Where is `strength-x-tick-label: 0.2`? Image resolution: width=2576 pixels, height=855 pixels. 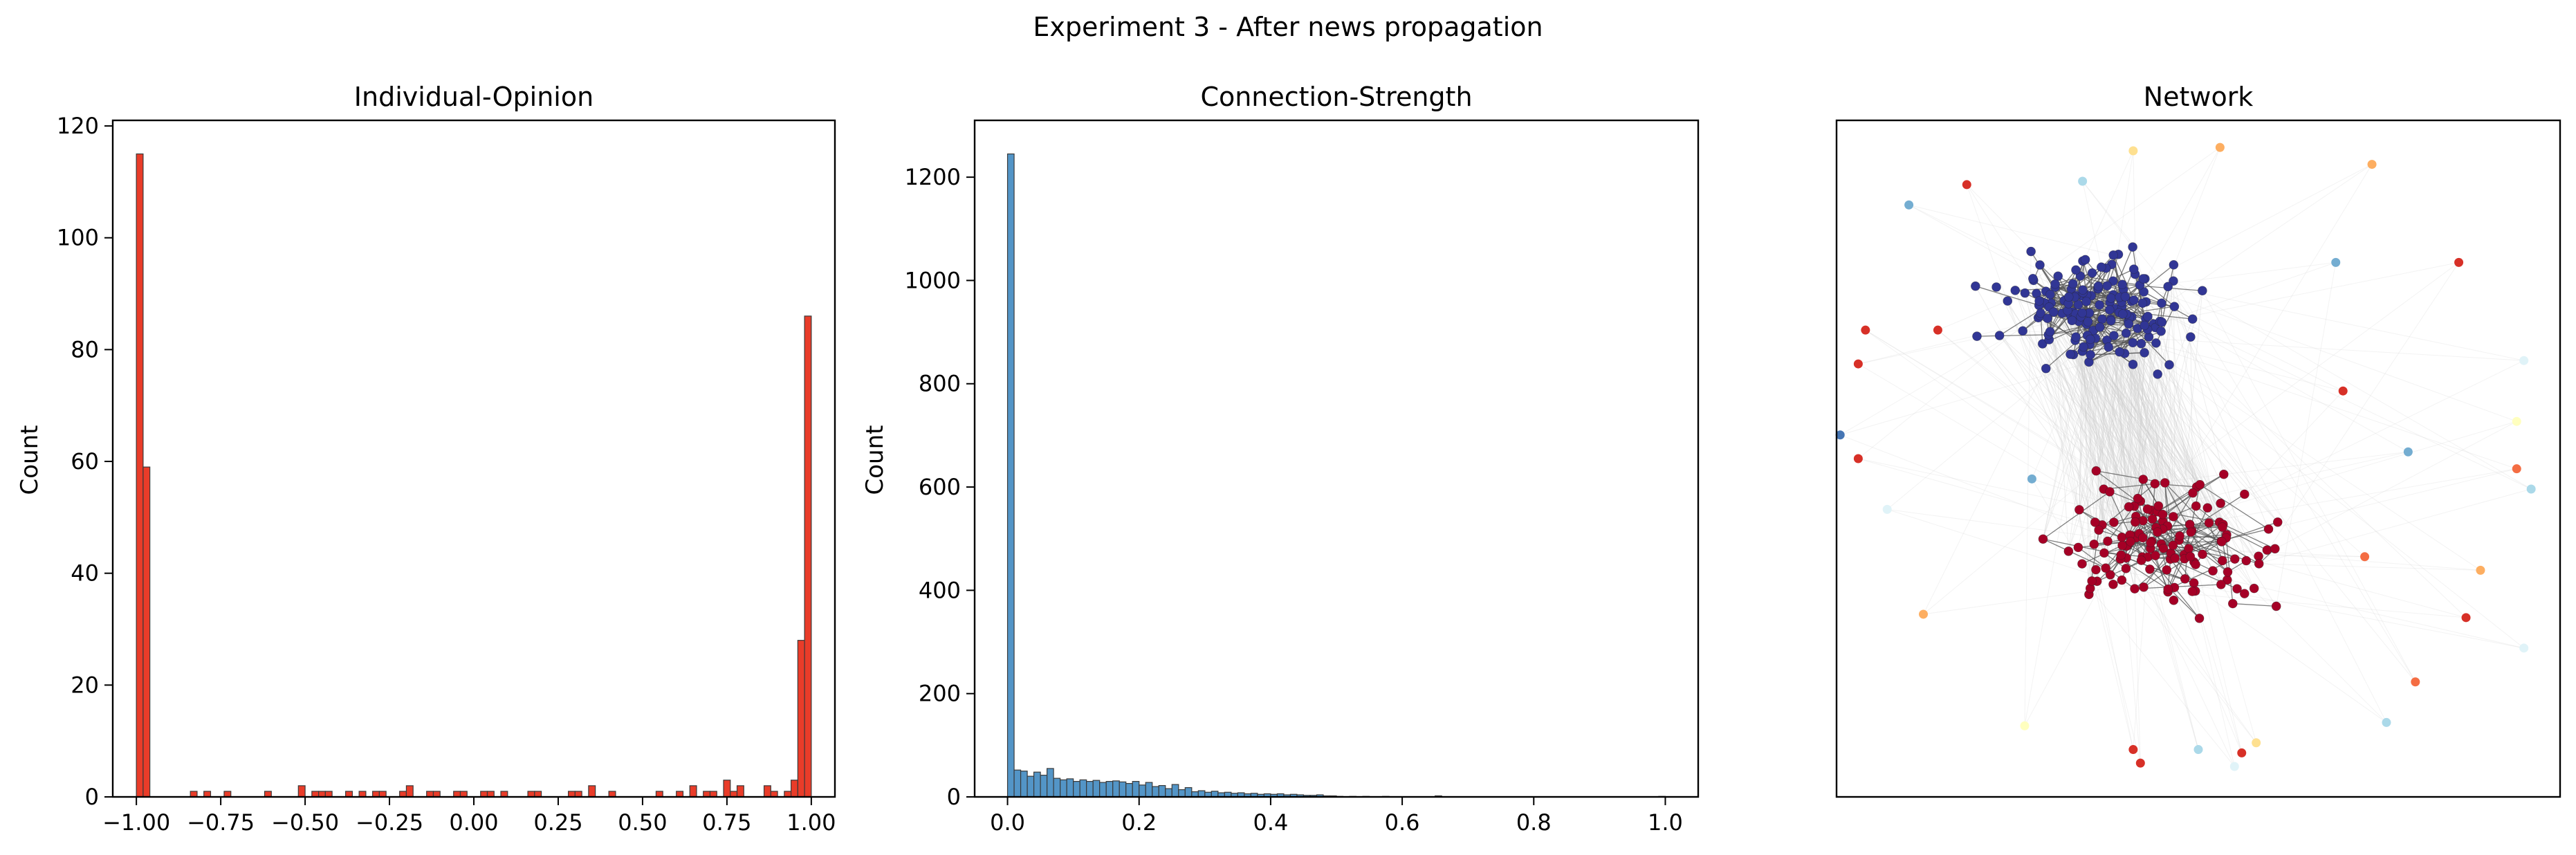 strength-x-tick-label: 0.2 is located at coordinates (1139, 822).